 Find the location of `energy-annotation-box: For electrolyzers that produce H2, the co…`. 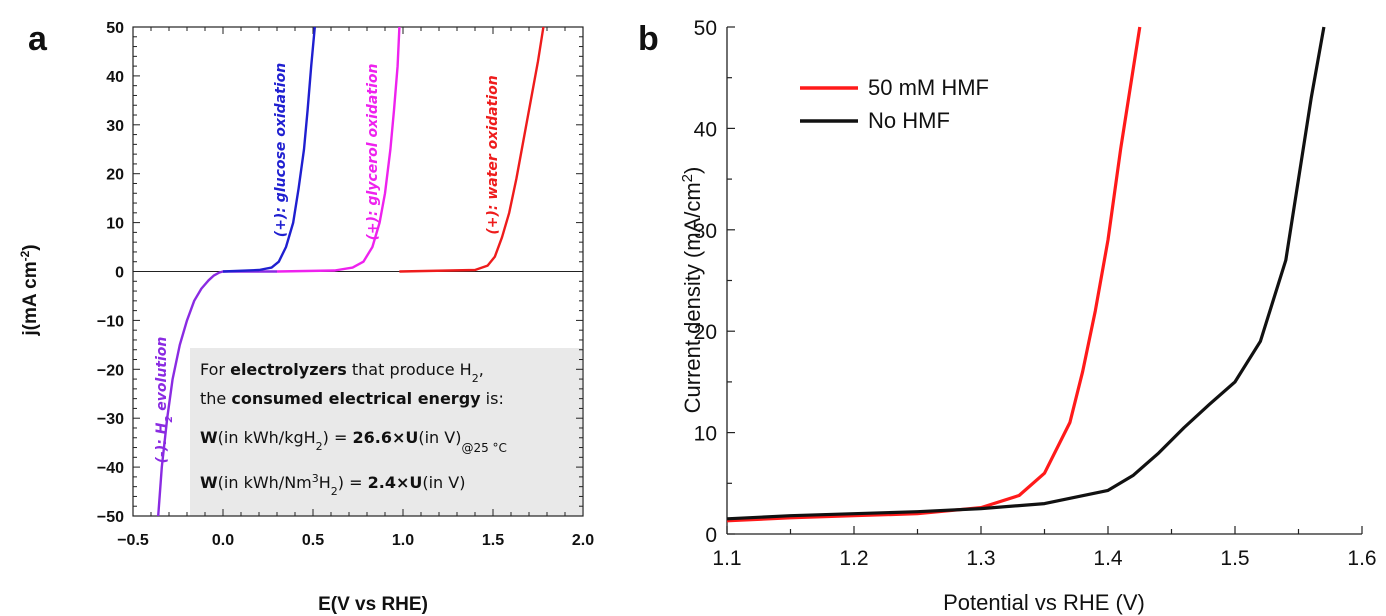

energy-annotation-box: For electrolyzers that produce H2, the co… is located at coordinates (386, 432).